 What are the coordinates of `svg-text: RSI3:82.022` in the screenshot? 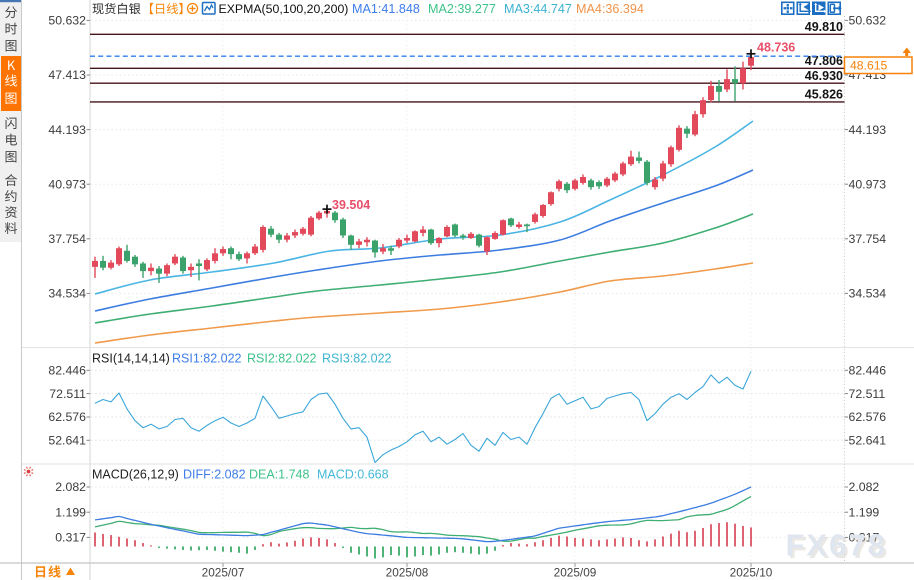 It's located at (357, 359).